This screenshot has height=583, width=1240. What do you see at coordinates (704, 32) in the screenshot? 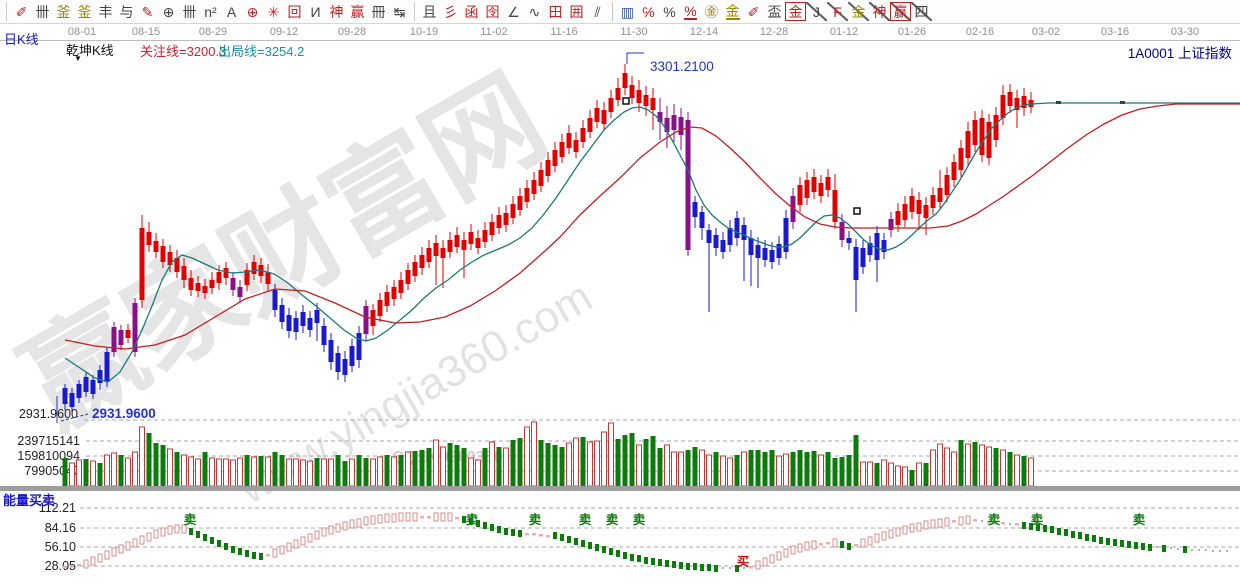
I see `date-label: 12-14` at bounding box center [704, 32].